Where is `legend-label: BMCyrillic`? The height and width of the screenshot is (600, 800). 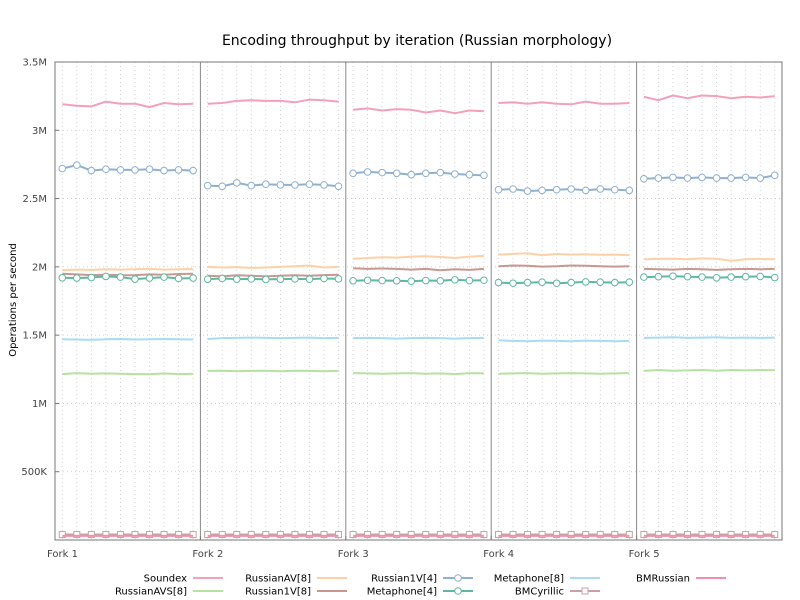
legend-label: BMCyrillic is located at coordinates (539, 592).